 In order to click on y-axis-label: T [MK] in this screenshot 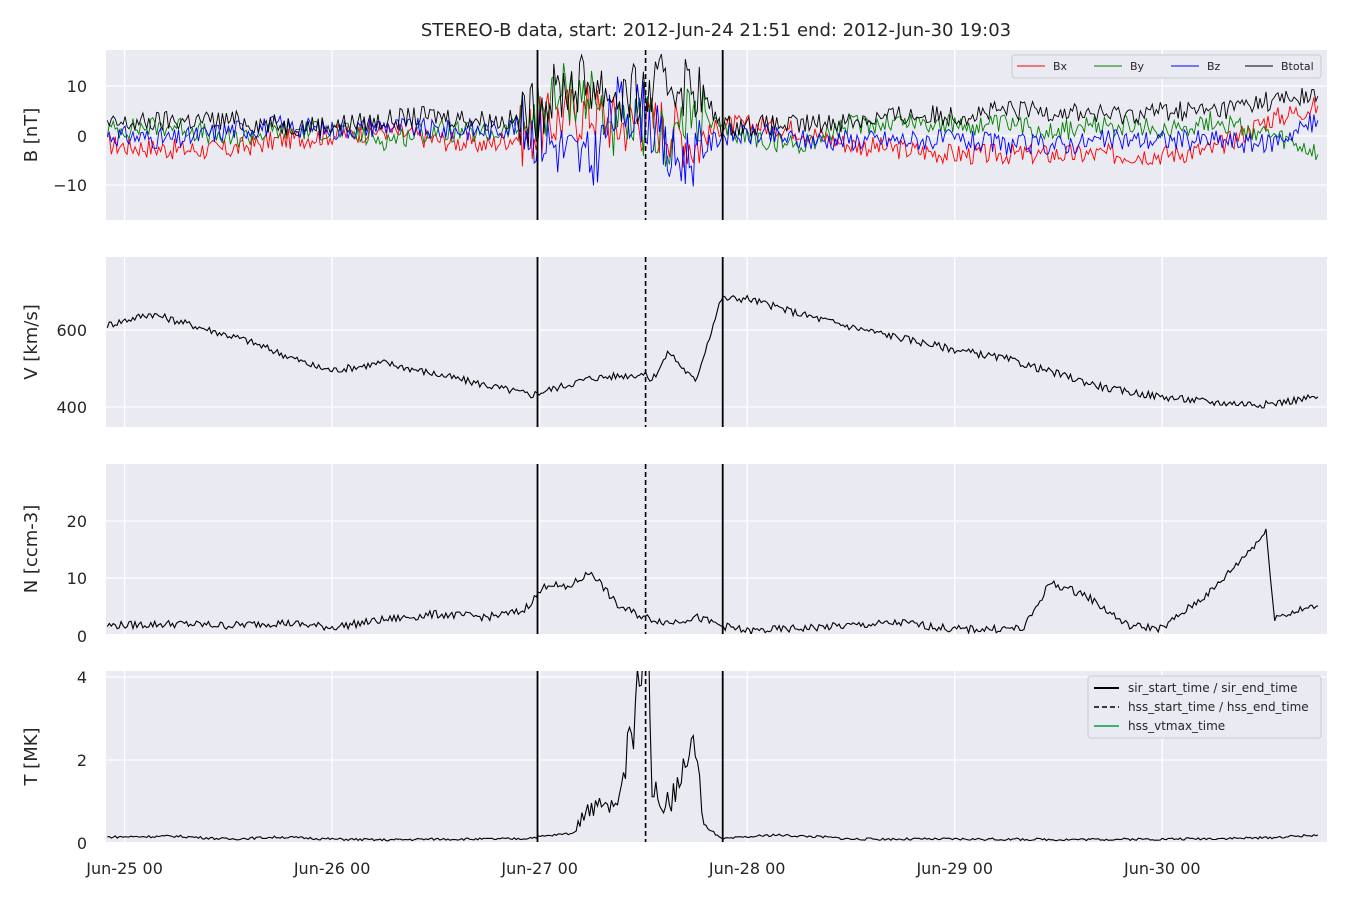, I will do `click(31, 756)`.